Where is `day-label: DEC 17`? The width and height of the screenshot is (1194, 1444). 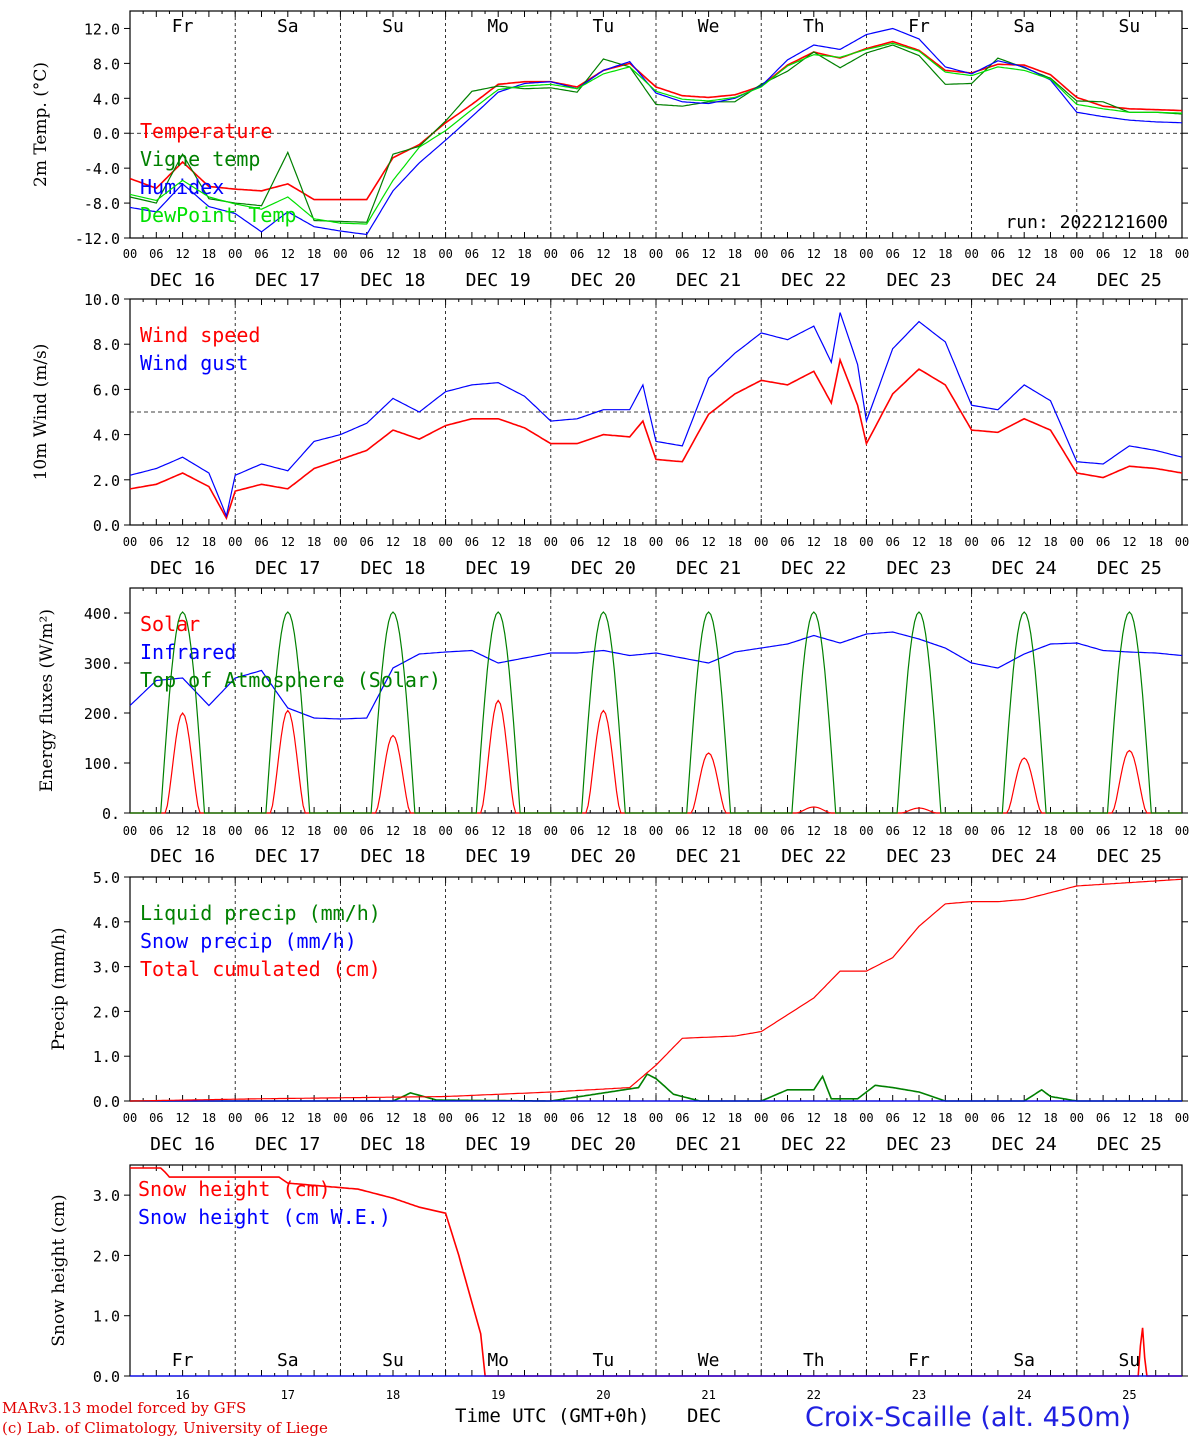 day-label: DEC 17 is located at coordinates (287, 280).